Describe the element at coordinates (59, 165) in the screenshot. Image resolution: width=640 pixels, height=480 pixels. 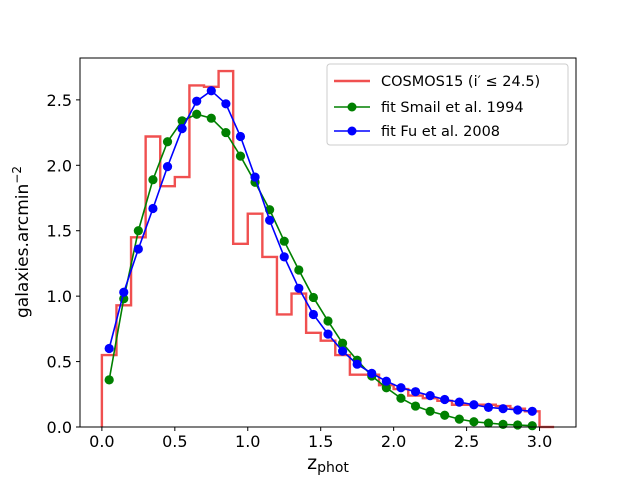
I see `y-tick-label: 2.0` at that location.